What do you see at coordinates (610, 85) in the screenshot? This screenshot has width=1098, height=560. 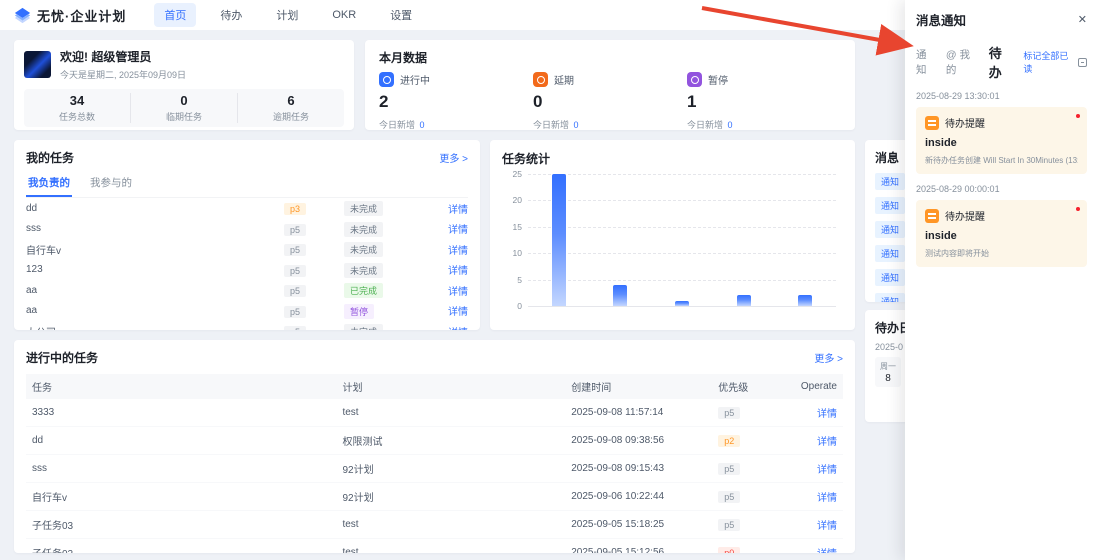 I see `month-data-card: 本月数据 进行中 2 今日新增 0 延期 0 今日新增 0 暂停 1 今日新增 0` at bounding box center [610, 85].